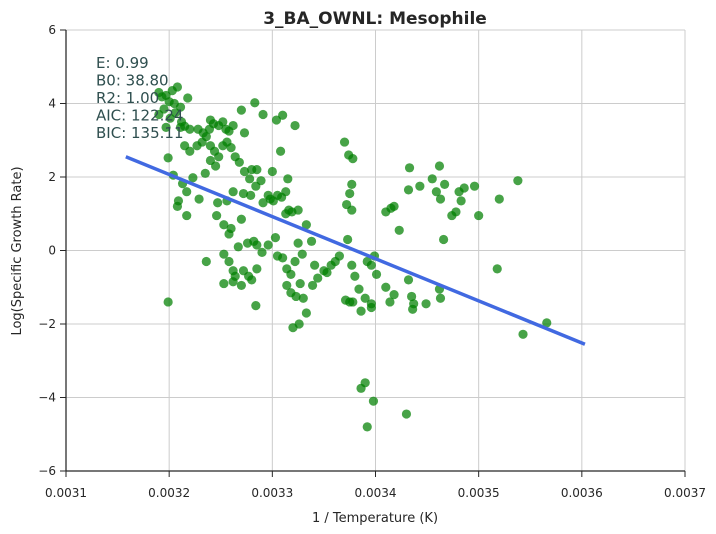  What do you see at coordinates (582, 493) in the screenshot?
I see `x-tick-label: 0.0036` at bounding box center [582, 493].